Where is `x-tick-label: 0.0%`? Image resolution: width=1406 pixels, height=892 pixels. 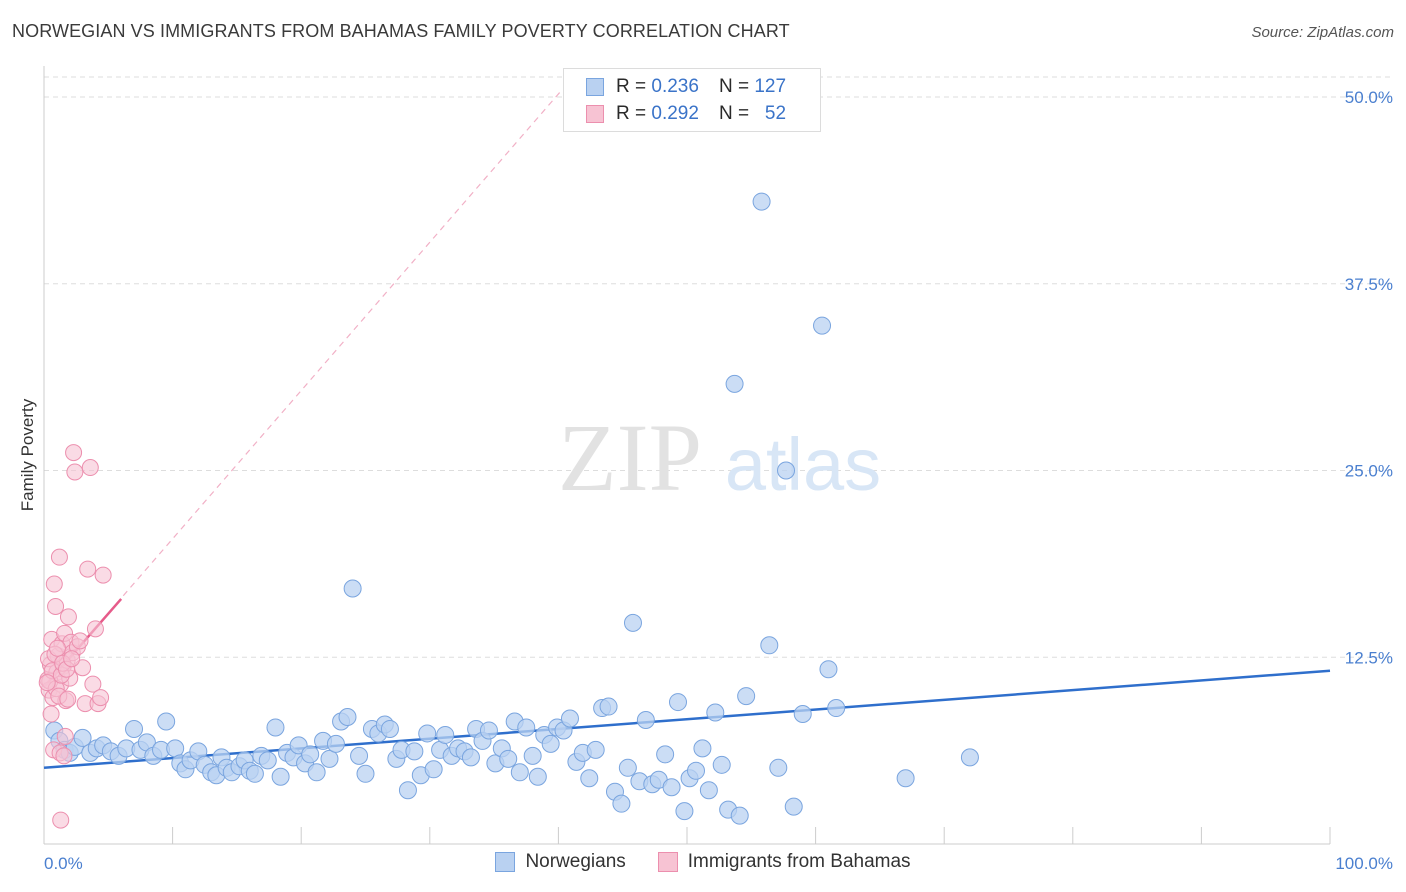 x-tick-label: 0.0% is located at coordinates (63, 863).